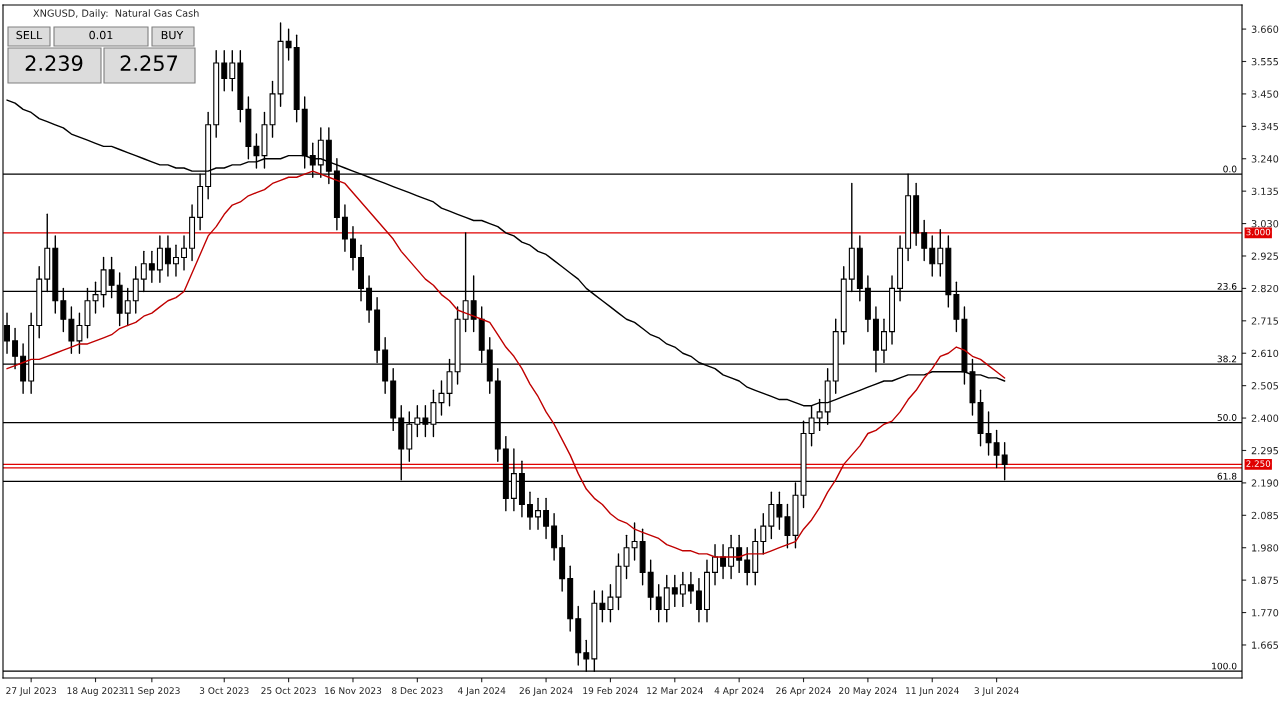 This screenshot has width=1287, height=702. What do you see at coordinates (1265, 321) in the screenshot?
I see `y-tick-label: 2.715` at bounding box center [1265, 321].